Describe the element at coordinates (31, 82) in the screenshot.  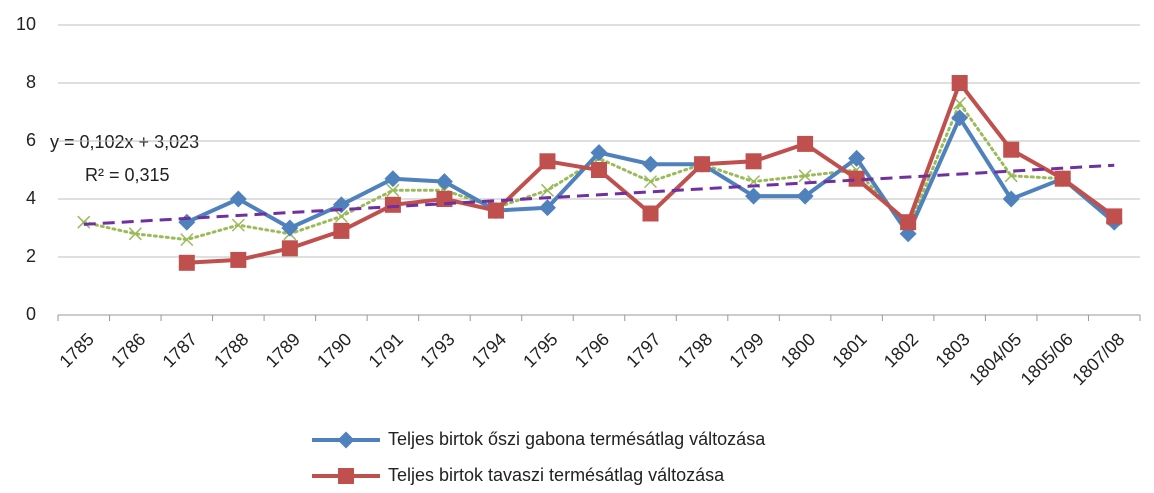
I see `y-tick-label: 8` at that location.